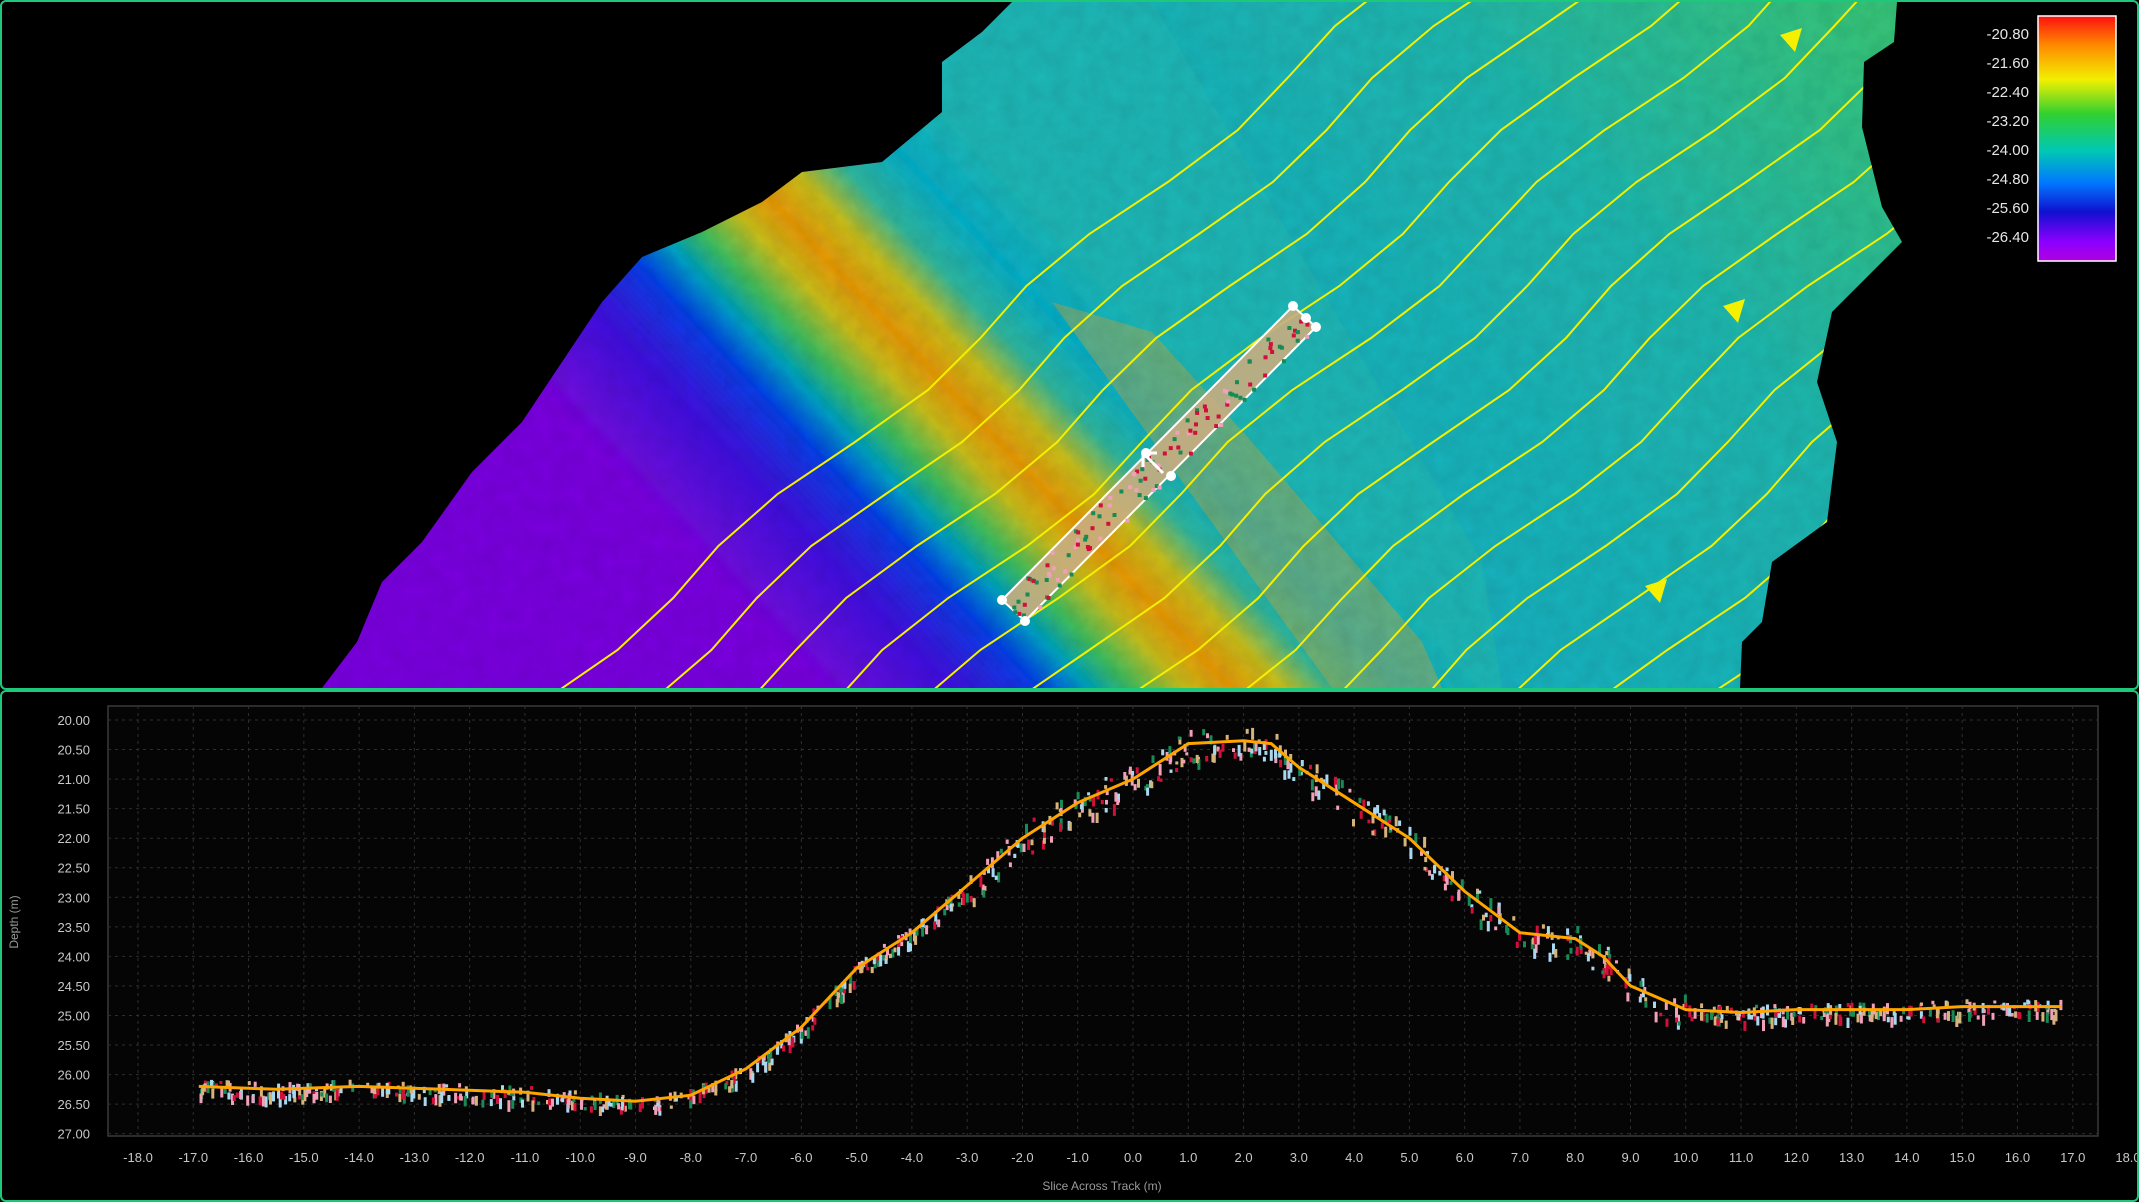 The image size is (2139, 1202). I want to click on x-tick-label: 3.0, so click(1299, 1157).